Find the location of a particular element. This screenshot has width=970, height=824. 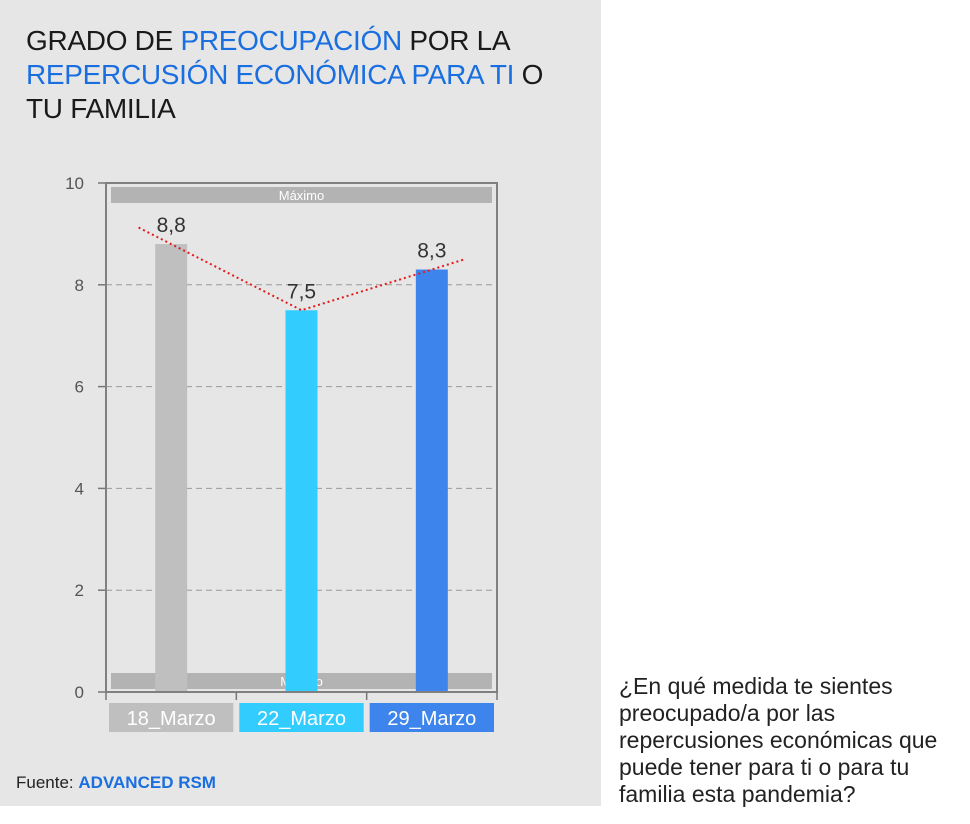

source-label: Fuente: is located at coordinates (45, 782).